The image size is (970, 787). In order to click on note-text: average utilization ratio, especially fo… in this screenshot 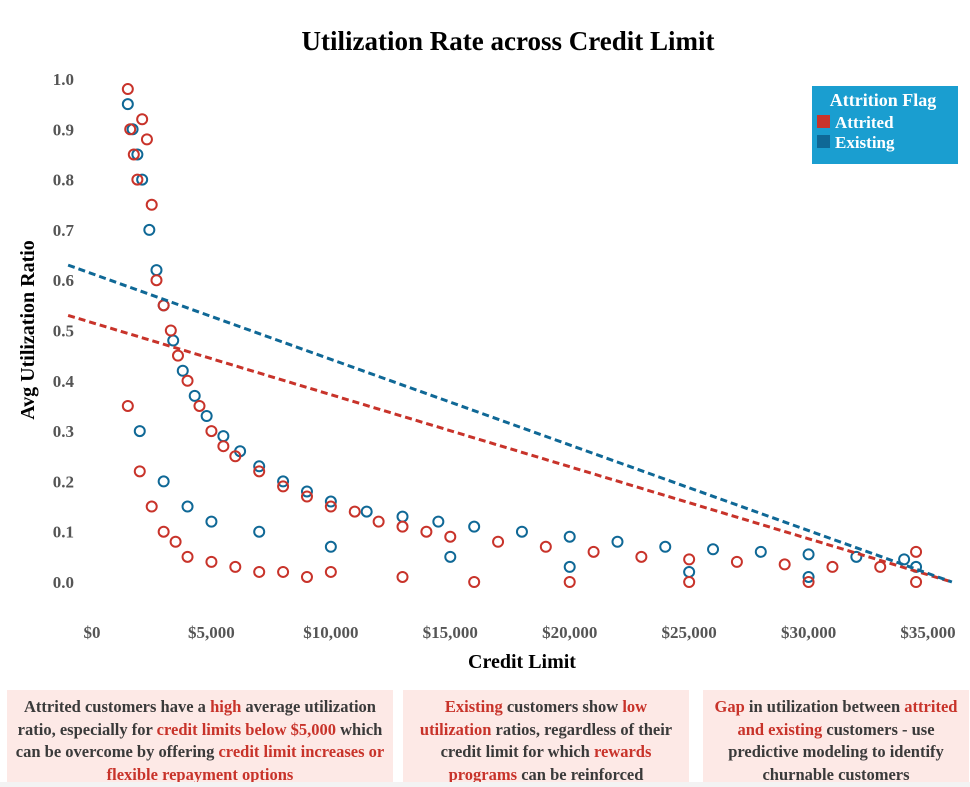, I will do `click(196, 718)`.